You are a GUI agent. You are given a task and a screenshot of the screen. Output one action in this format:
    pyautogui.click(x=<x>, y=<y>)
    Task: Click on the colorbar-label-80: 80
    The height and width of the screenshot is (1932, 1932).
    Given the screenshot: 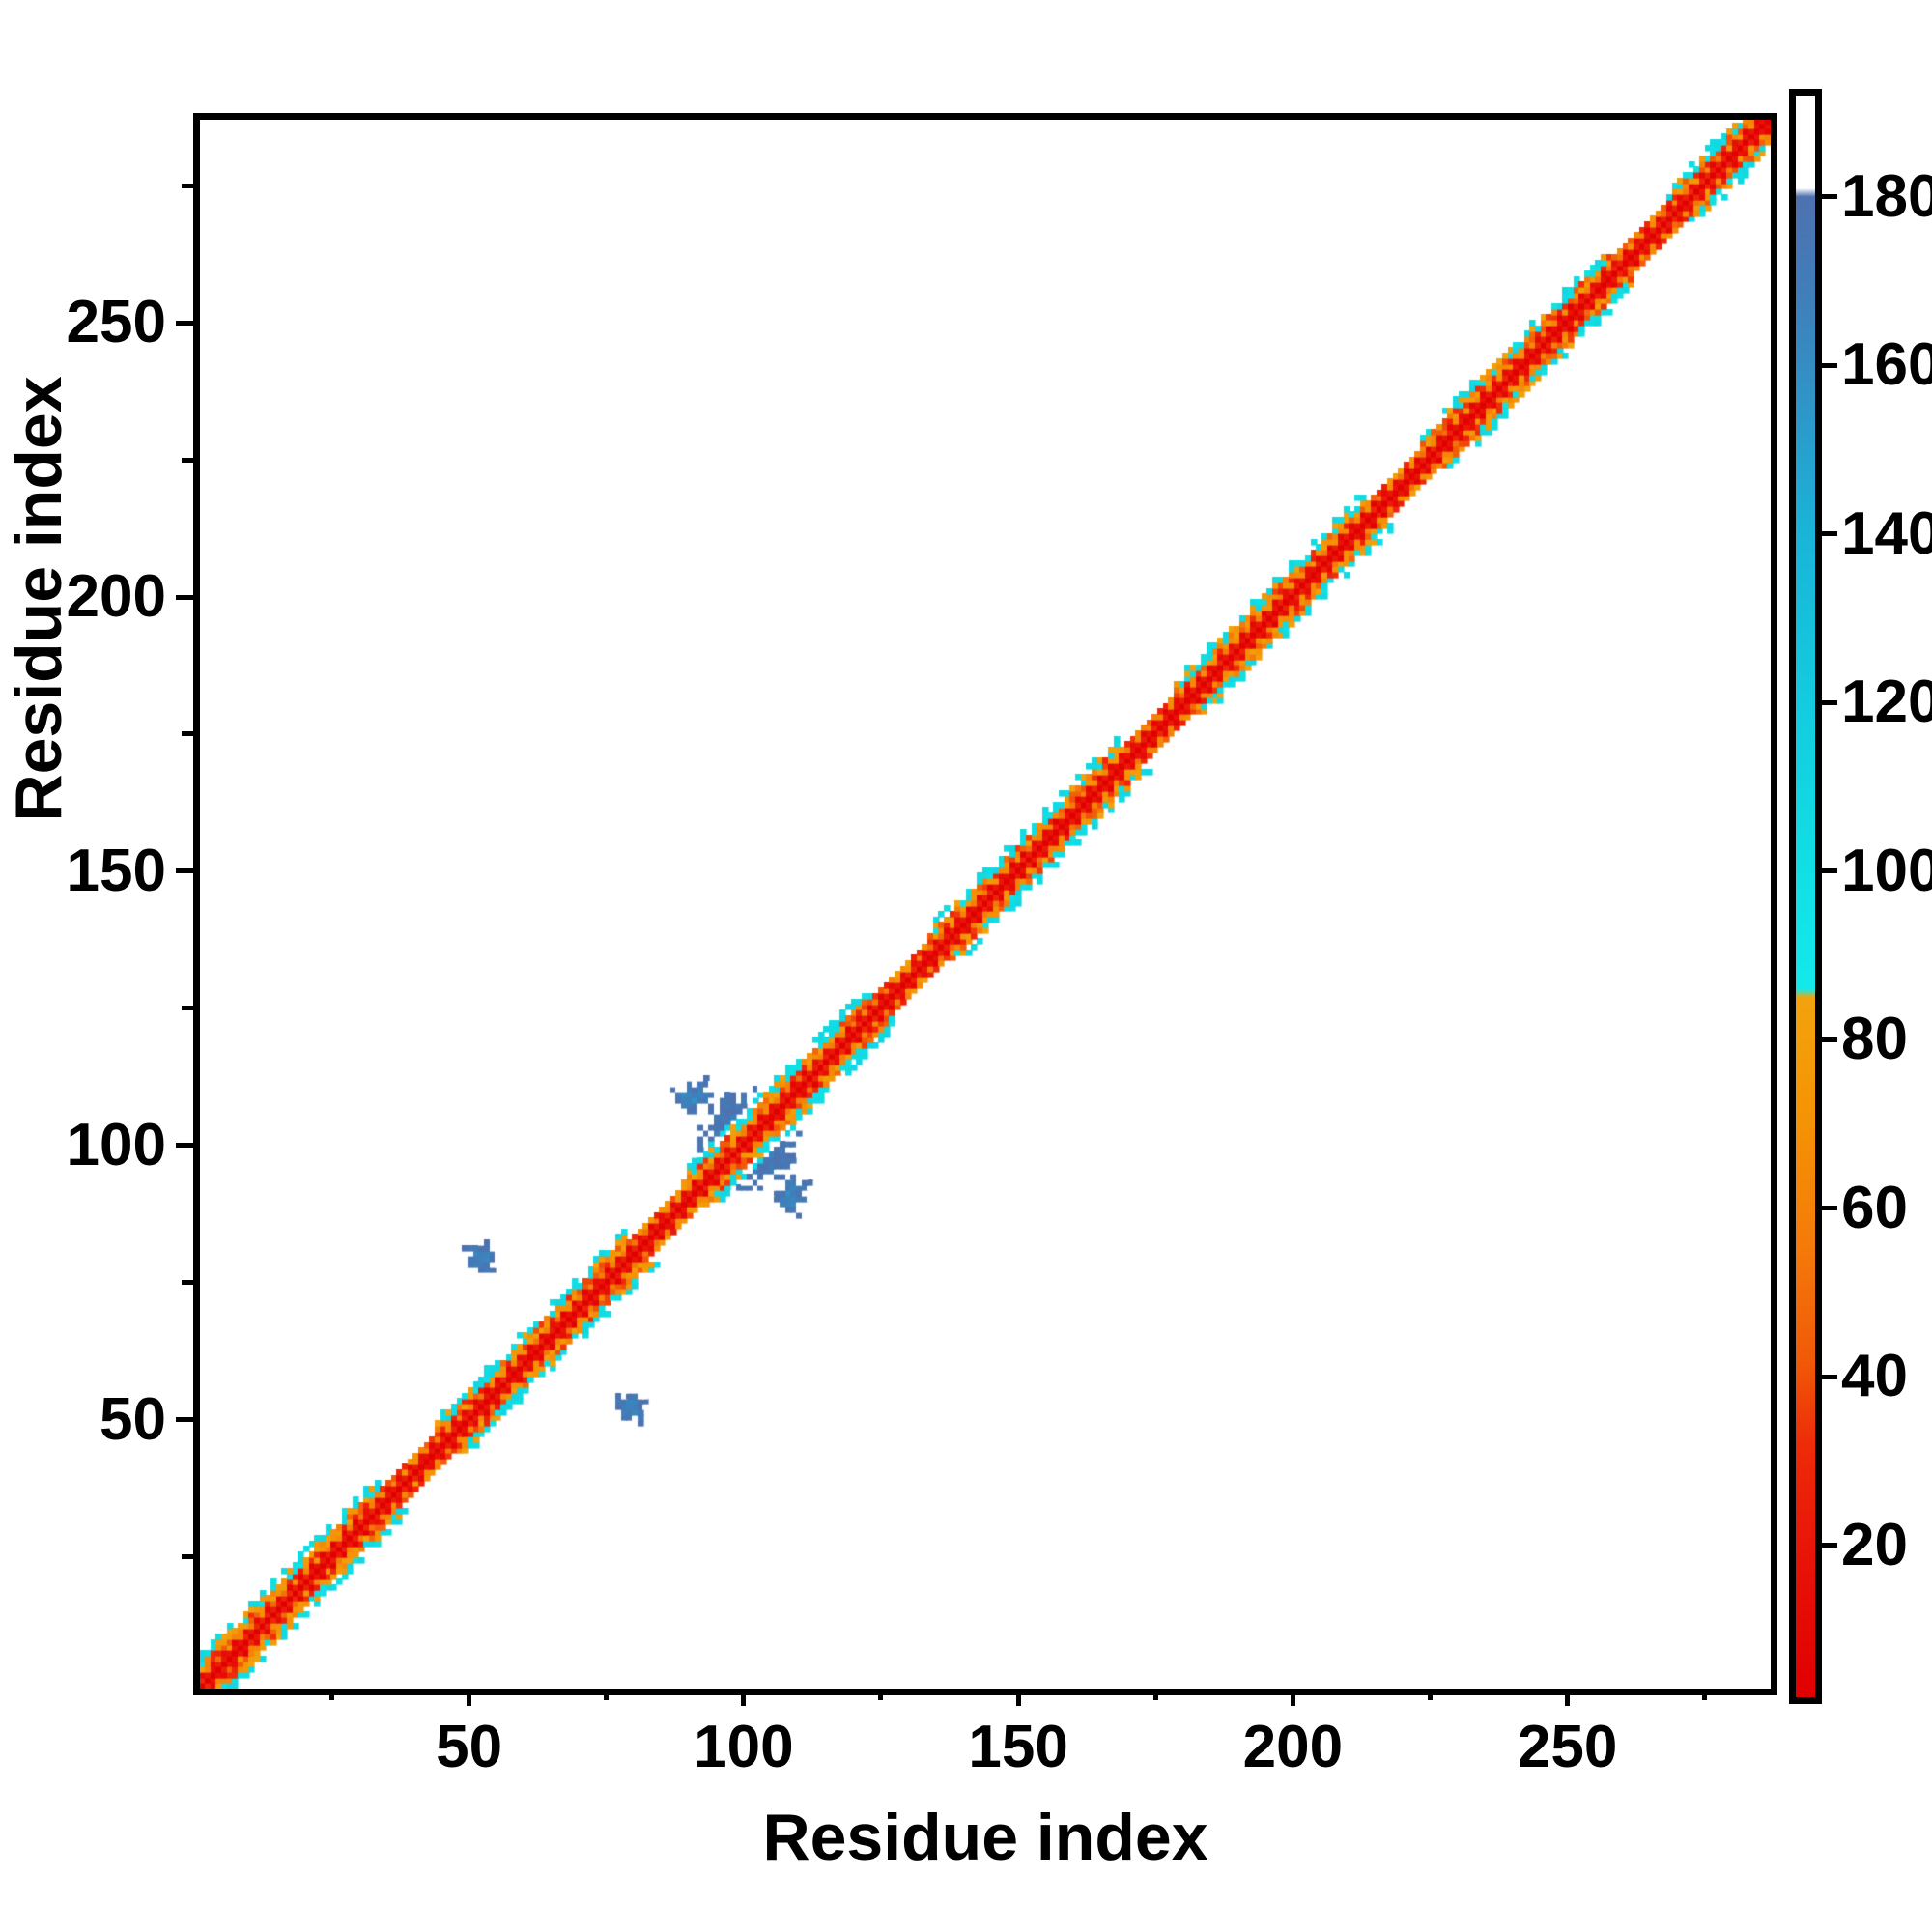 What is the action you would take?
    pyautogui.click(x=1874, y=1039)
    